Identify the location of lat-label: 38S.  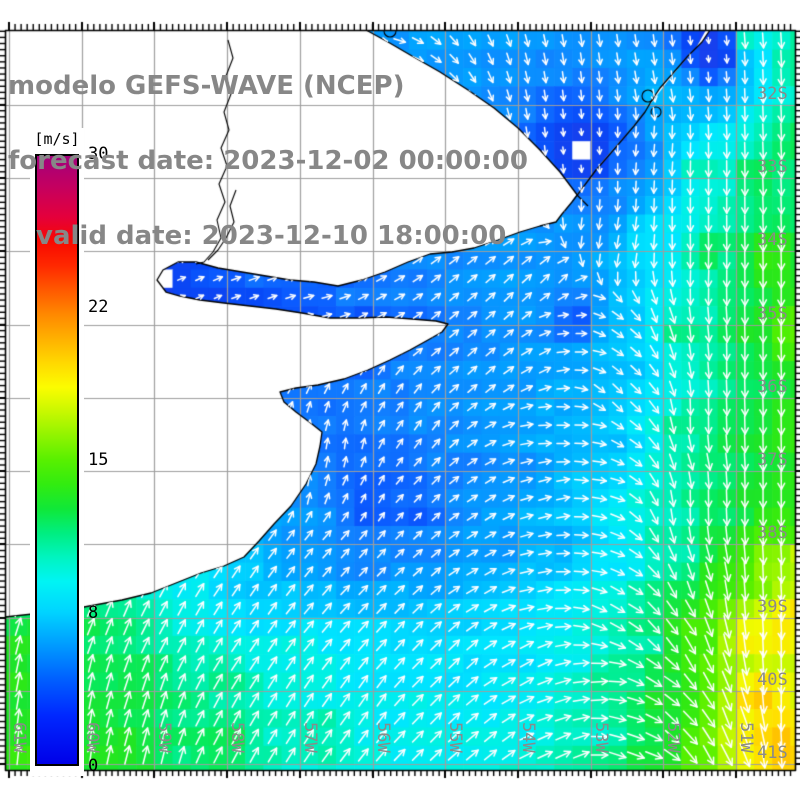
(772, 533).